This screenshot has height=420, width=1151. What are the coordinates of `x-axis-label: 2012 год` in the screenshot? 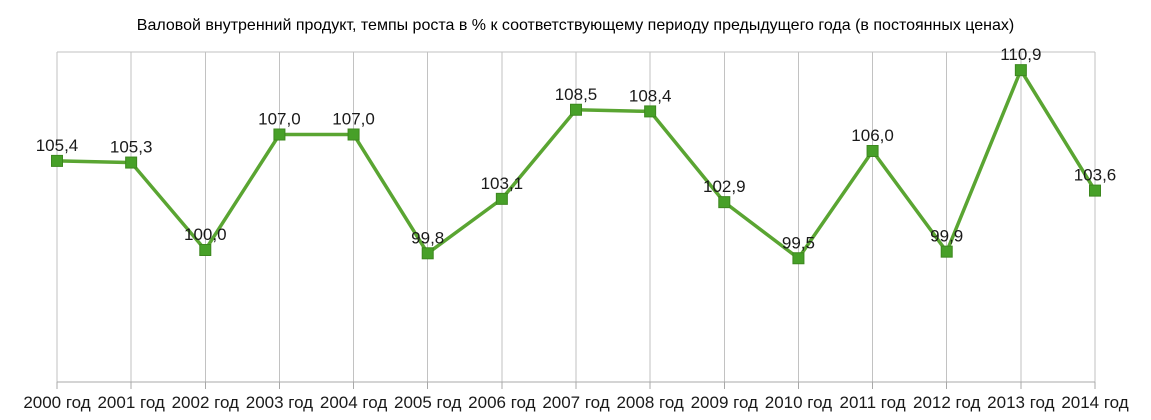 It's located at (946, 402).